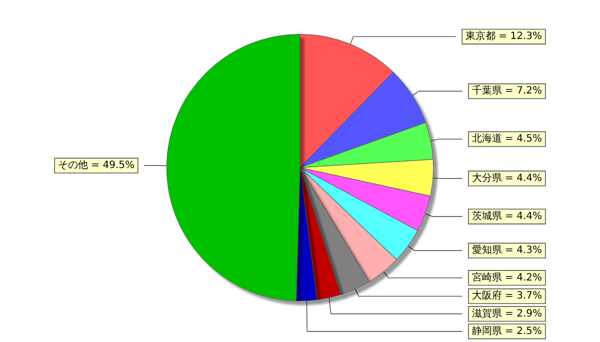 The height and width of the screenshot is (342, 600). Describe the element at coordinates (487, 313) in the screenshot. I see `slice-label: 滋賀県` at that location.